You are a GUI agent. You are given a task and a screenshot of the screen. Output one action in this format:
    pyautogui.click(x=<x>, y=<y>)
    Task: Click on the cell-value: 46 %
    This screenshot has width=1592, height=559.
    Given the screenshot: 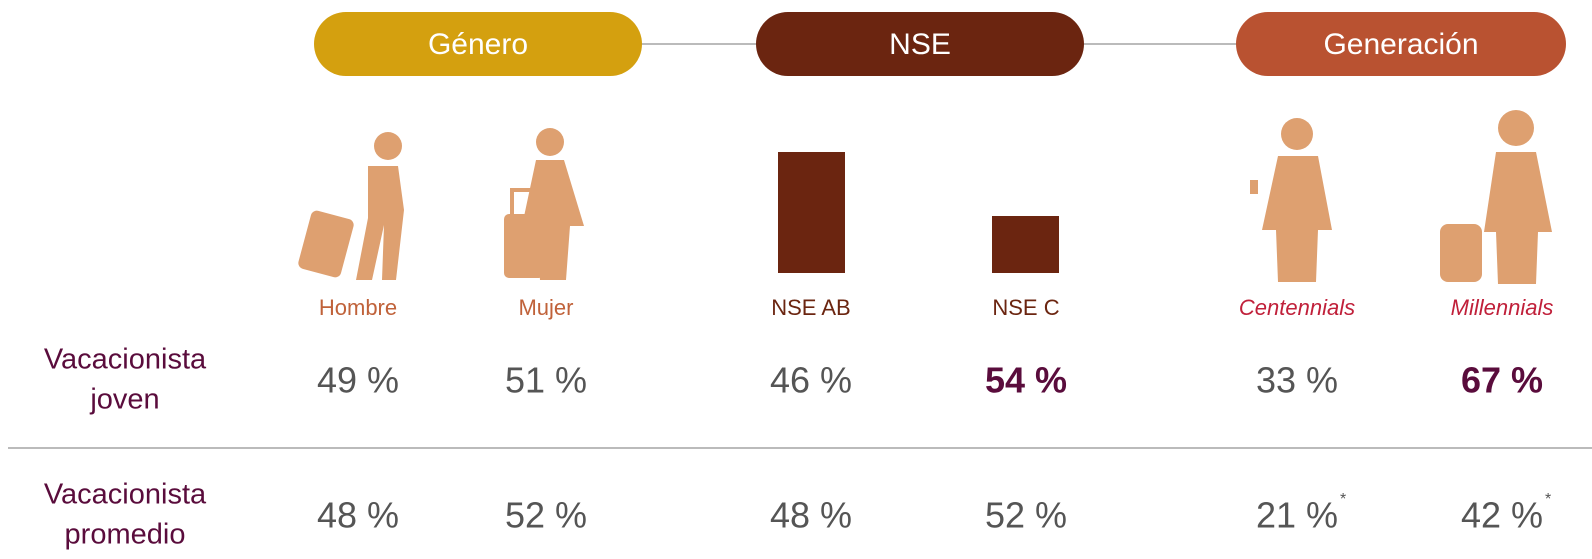 What is the action you would take?
    pyautogui.click(x=811, y=380)
    